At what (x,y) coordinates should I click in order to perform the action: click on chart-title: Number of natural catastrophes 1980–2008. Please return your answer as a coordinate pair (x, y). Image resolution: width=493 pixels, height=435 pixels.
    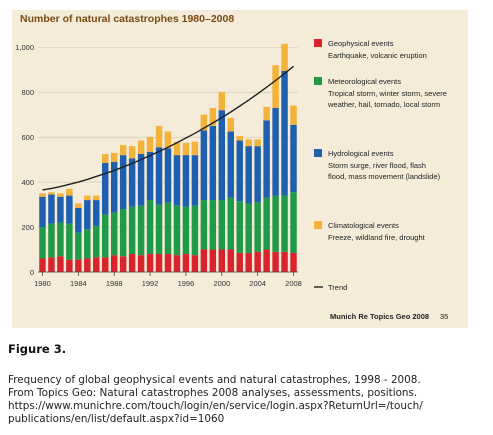
    Looking at the image, I should click on (127, 19).